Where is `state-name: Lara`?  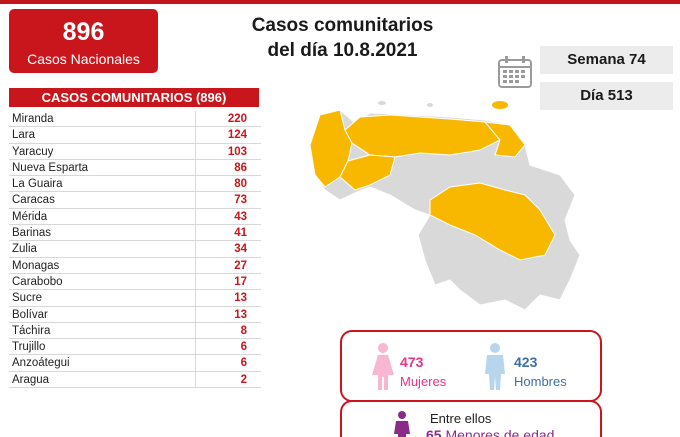 state-name: Lara is located at coordinates (24, 135).